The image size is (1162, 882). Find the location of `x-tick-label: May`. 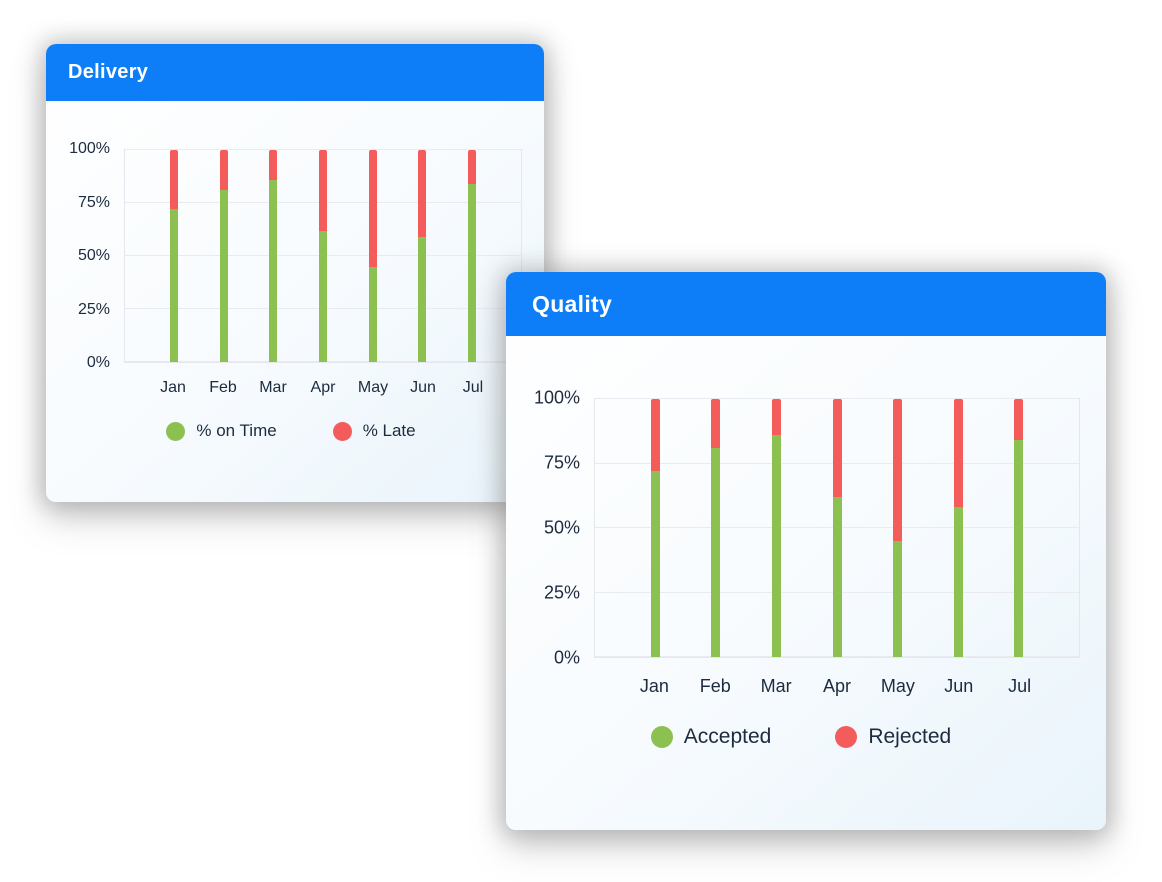

x-tick-label: May is located at coordinates (373, 387).